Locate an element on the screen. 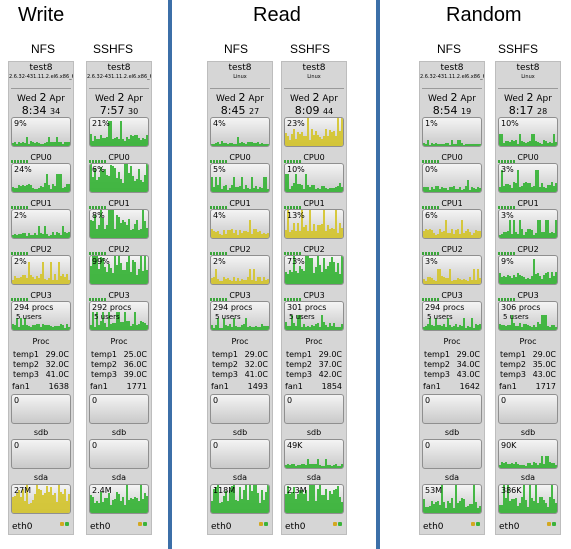 Image resolution: width=571 pixels, height=549 pixels. date-display: Wed 2 Apr is located at coordinates (41, 97).